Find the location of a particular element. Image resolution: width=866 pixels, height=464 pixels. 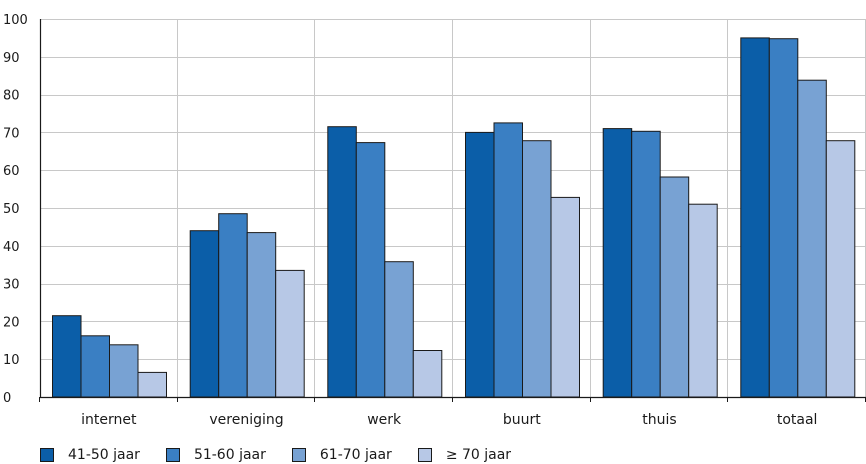

legend-item: 41-50 jaar is located at coordinates (90, 455).